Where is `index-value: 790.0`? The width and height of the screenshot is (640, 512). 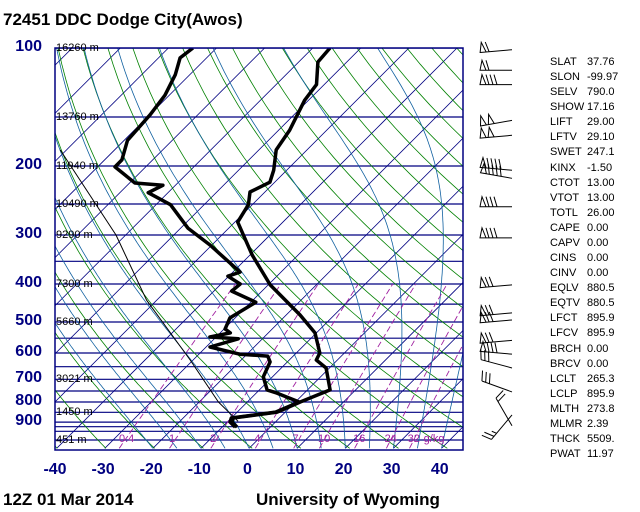 index-value: 790.0 is located at coordinates (601, 92).